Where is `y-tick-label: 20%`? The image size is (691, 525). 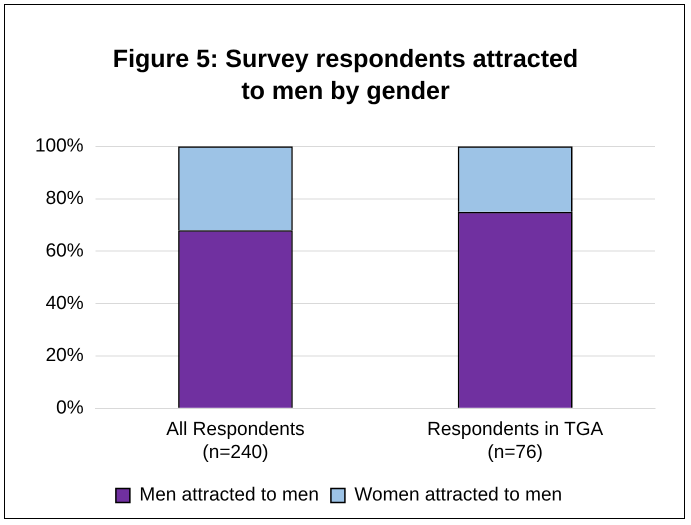 y-tick-label: 20% is located at coordinates (65, 355).